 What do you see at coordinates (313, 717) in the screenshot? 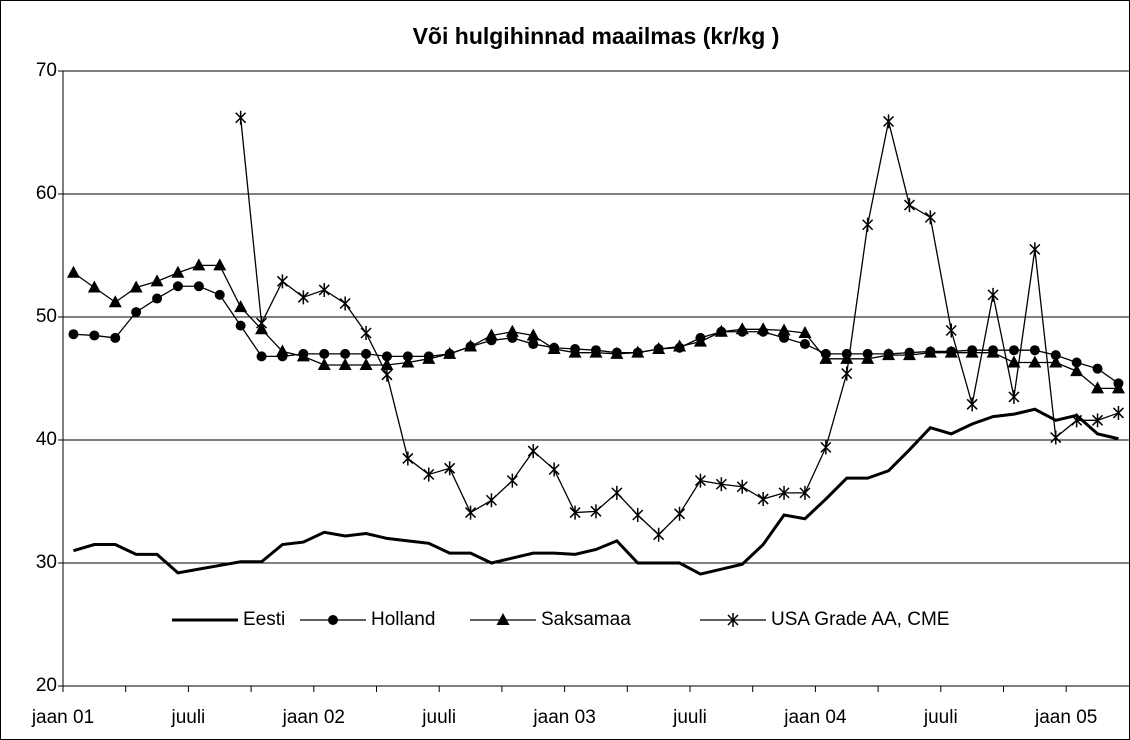
I see `x-tick-label: jaan 02` at bounding box center [313, 717].